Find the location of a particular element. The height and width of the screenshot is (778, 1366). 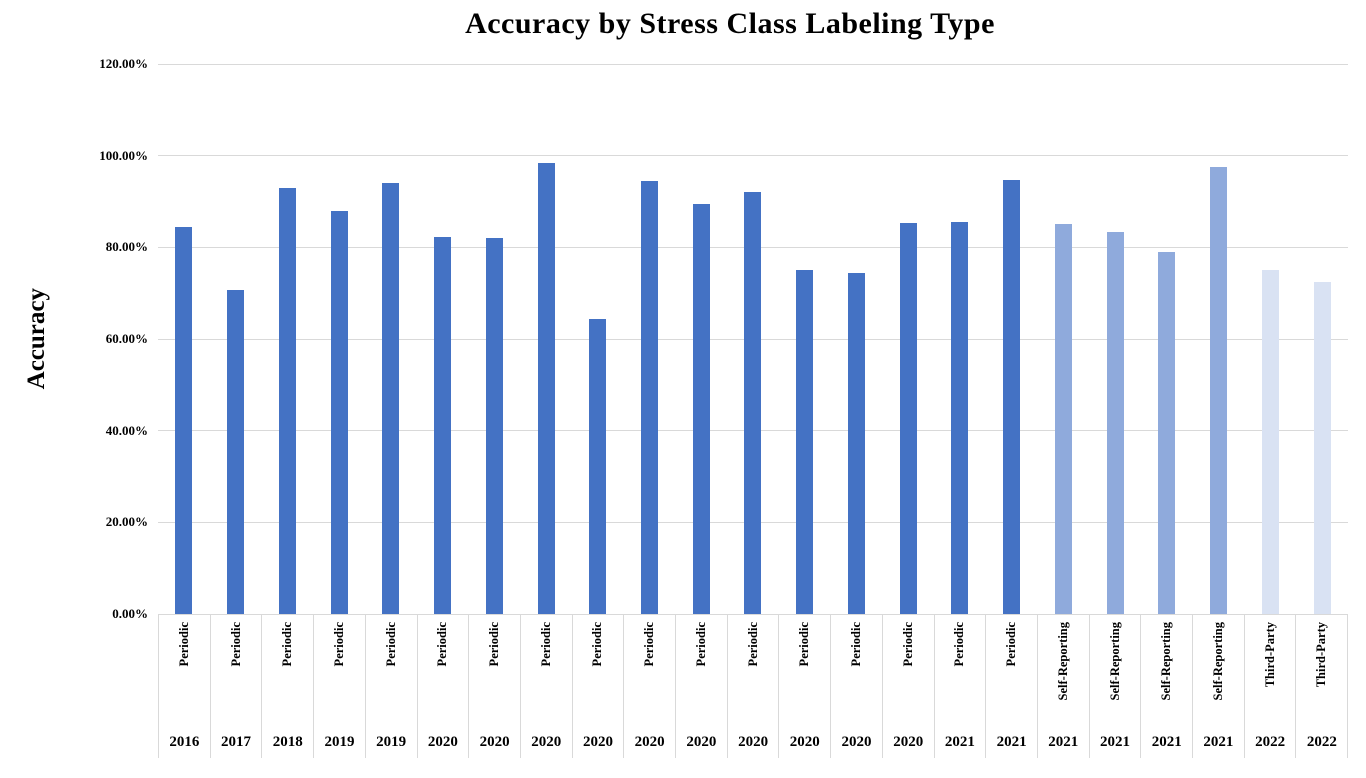

chart-title: Accuracy by Stress Class Labeling Type is located at coordinates (730, 23).